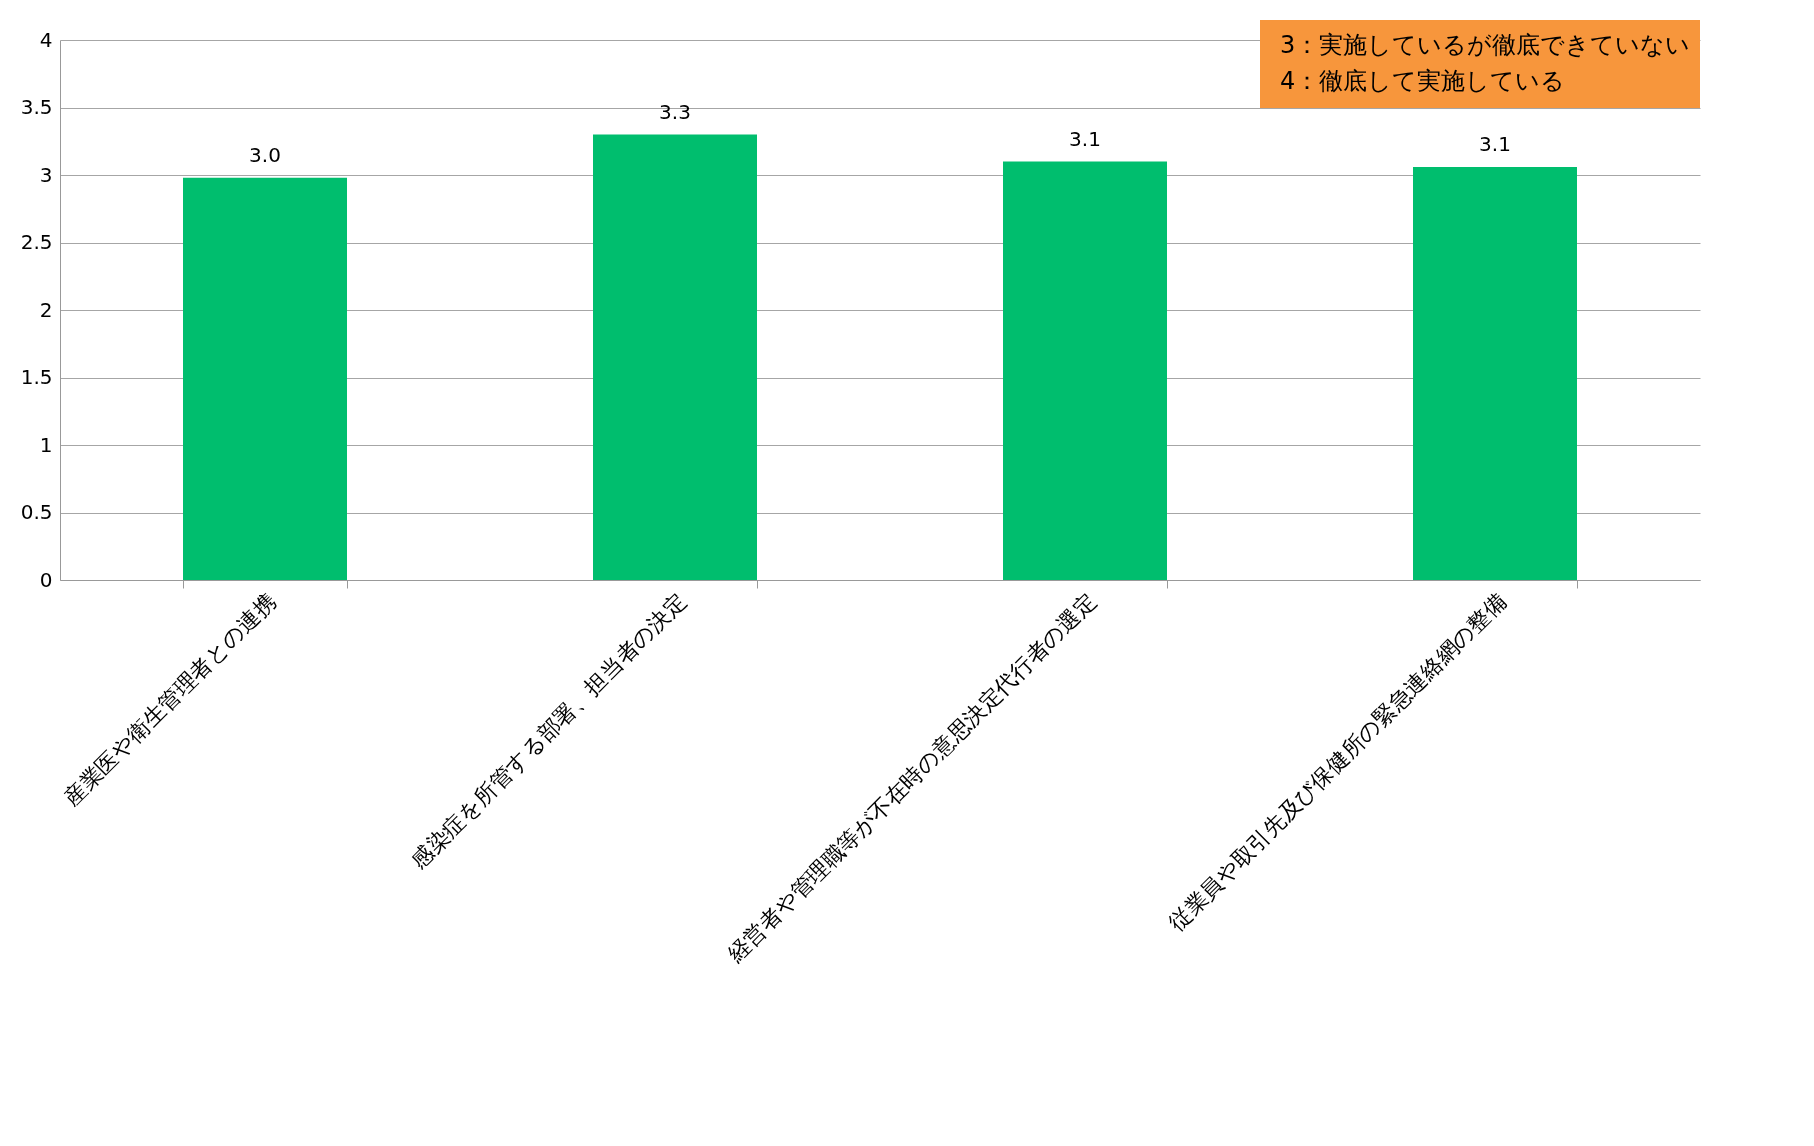 The image size is (1814, 1146). Describe the element at coordinates (1423, 81) in the screenshot. I see `annotation: 4：徹底して実施している` at that location.